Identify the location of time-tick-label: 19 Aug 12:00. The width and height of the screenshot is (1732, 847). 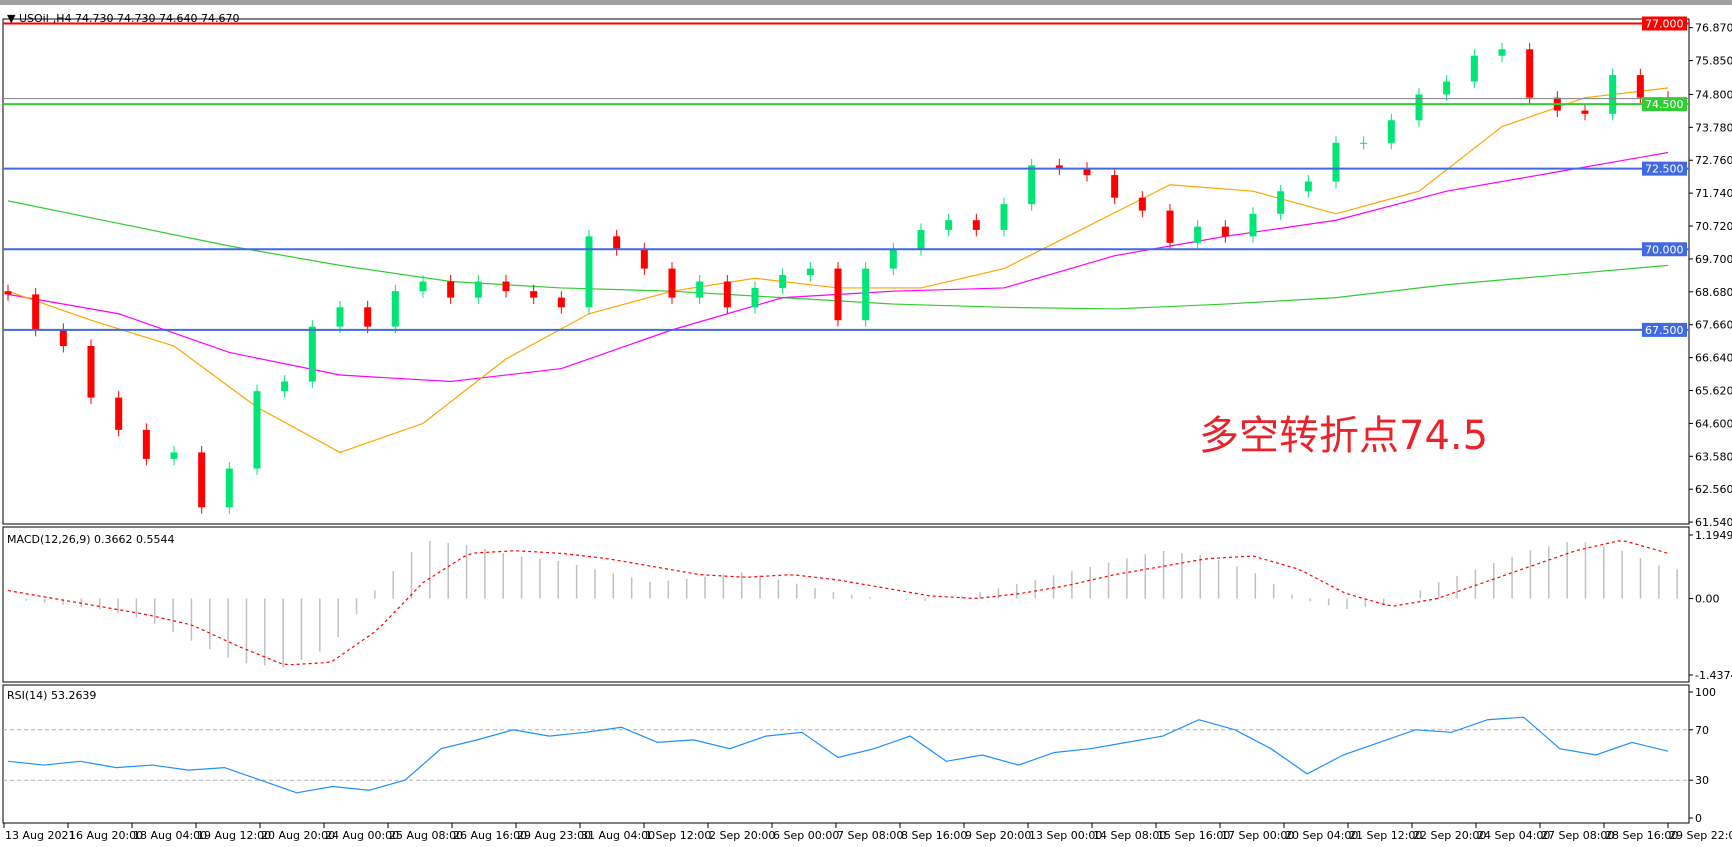
(234, 835).